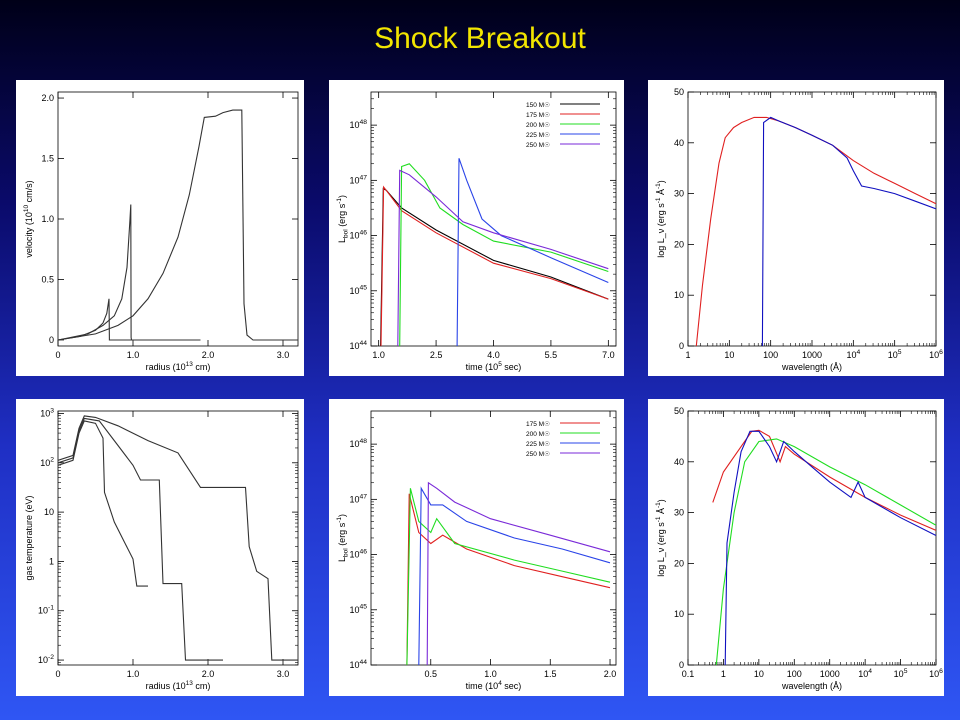 This screenshot has height=720, width=960. What do you see at coordinates (47, 159) in the screenshot?
I see `y-tick-label: 1.5` at bounding box center [47, 159].